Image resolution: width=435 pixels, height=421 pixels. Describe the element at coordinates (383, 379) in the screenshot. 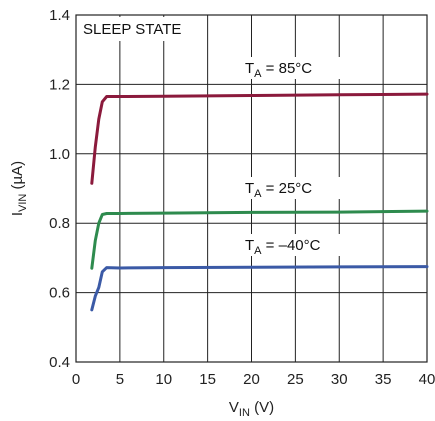

I see `x-tick-label: 35` at that location.